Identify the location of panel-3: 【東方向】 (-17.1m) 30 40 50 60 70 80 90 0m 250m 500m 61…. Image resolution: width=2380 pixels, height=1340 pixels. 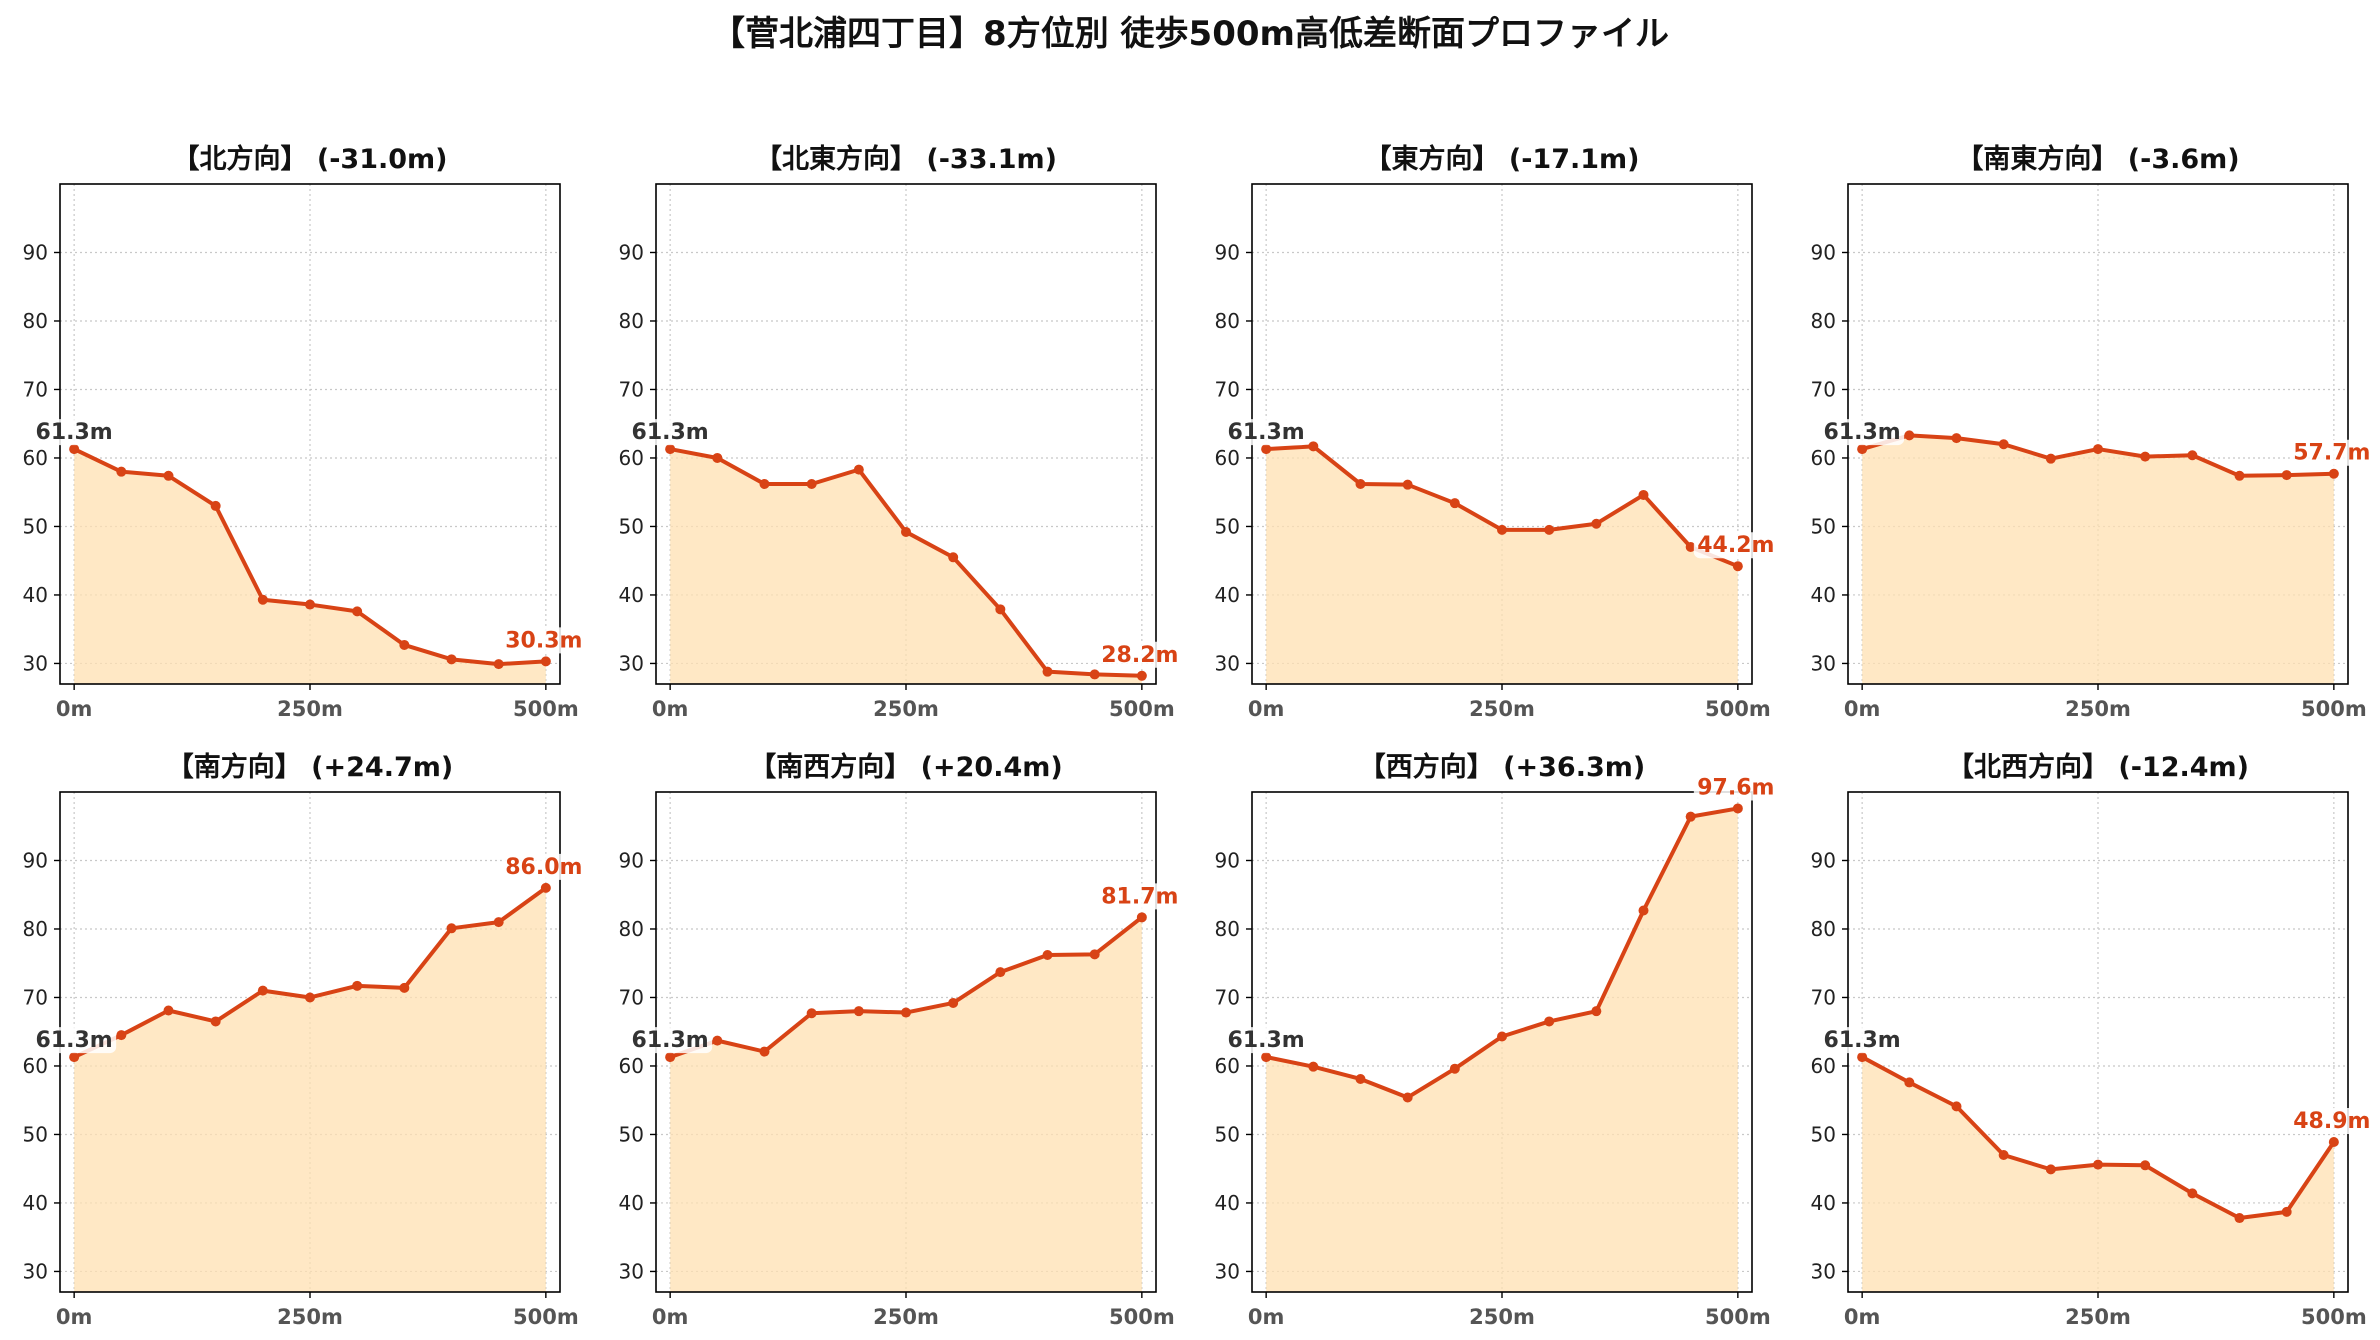
(1496, 432).